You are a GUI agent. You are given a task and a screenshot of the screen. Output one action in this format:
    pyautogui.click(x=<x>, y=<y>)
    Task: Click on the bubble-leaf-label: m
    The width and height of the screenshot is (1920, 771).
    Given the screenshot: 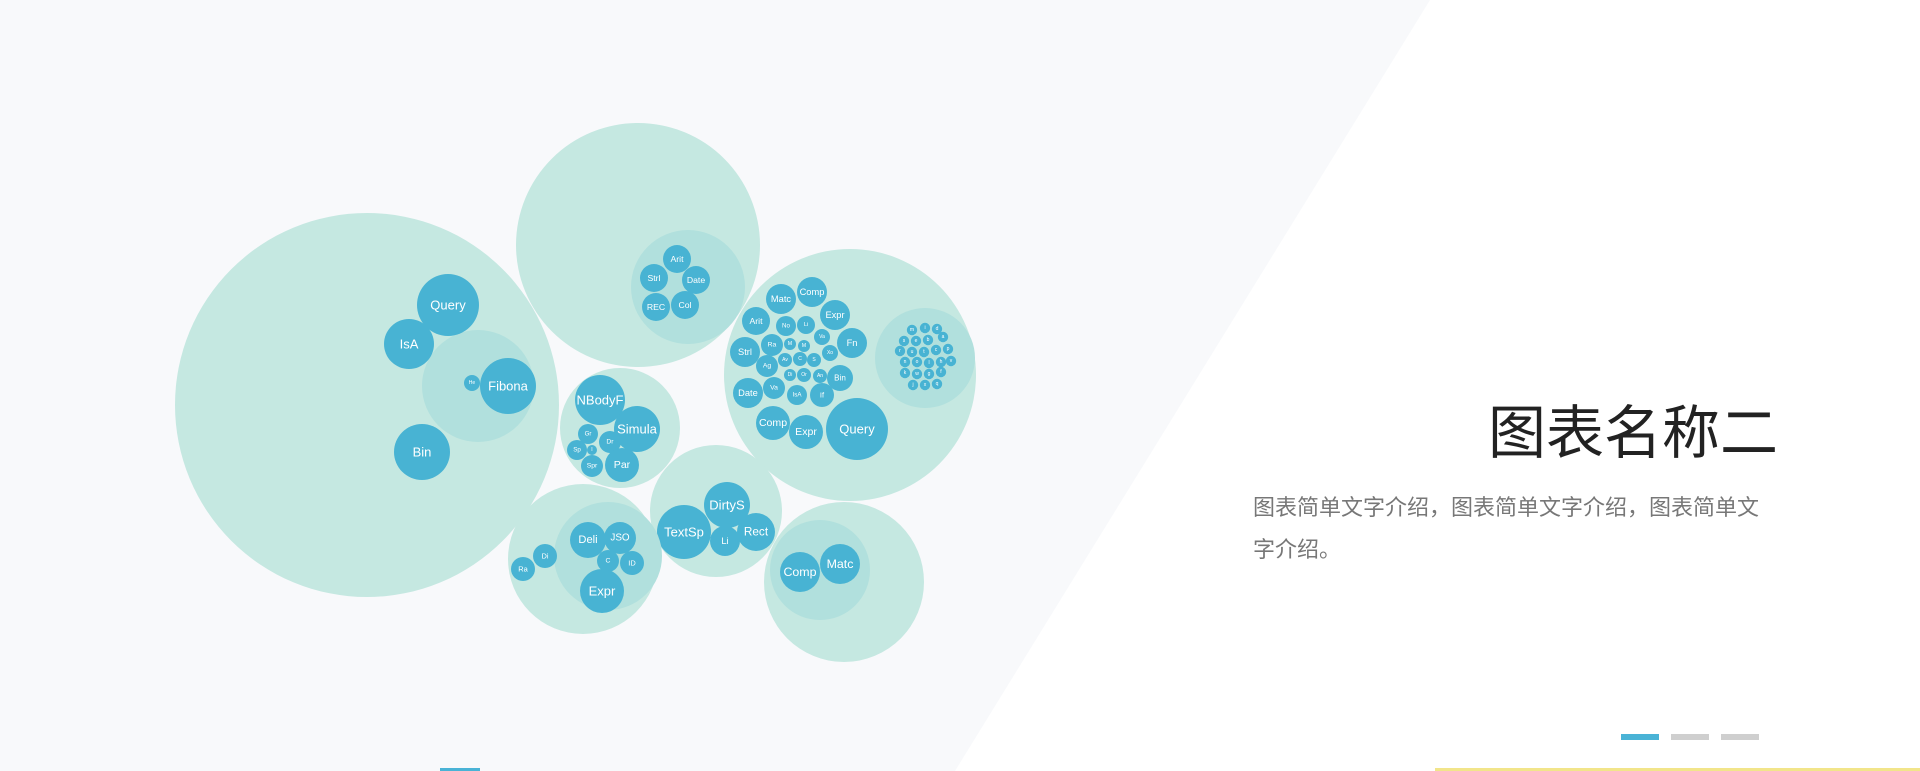 What is the action you would take?
    pyautogui.click(x=912, y=330)
    